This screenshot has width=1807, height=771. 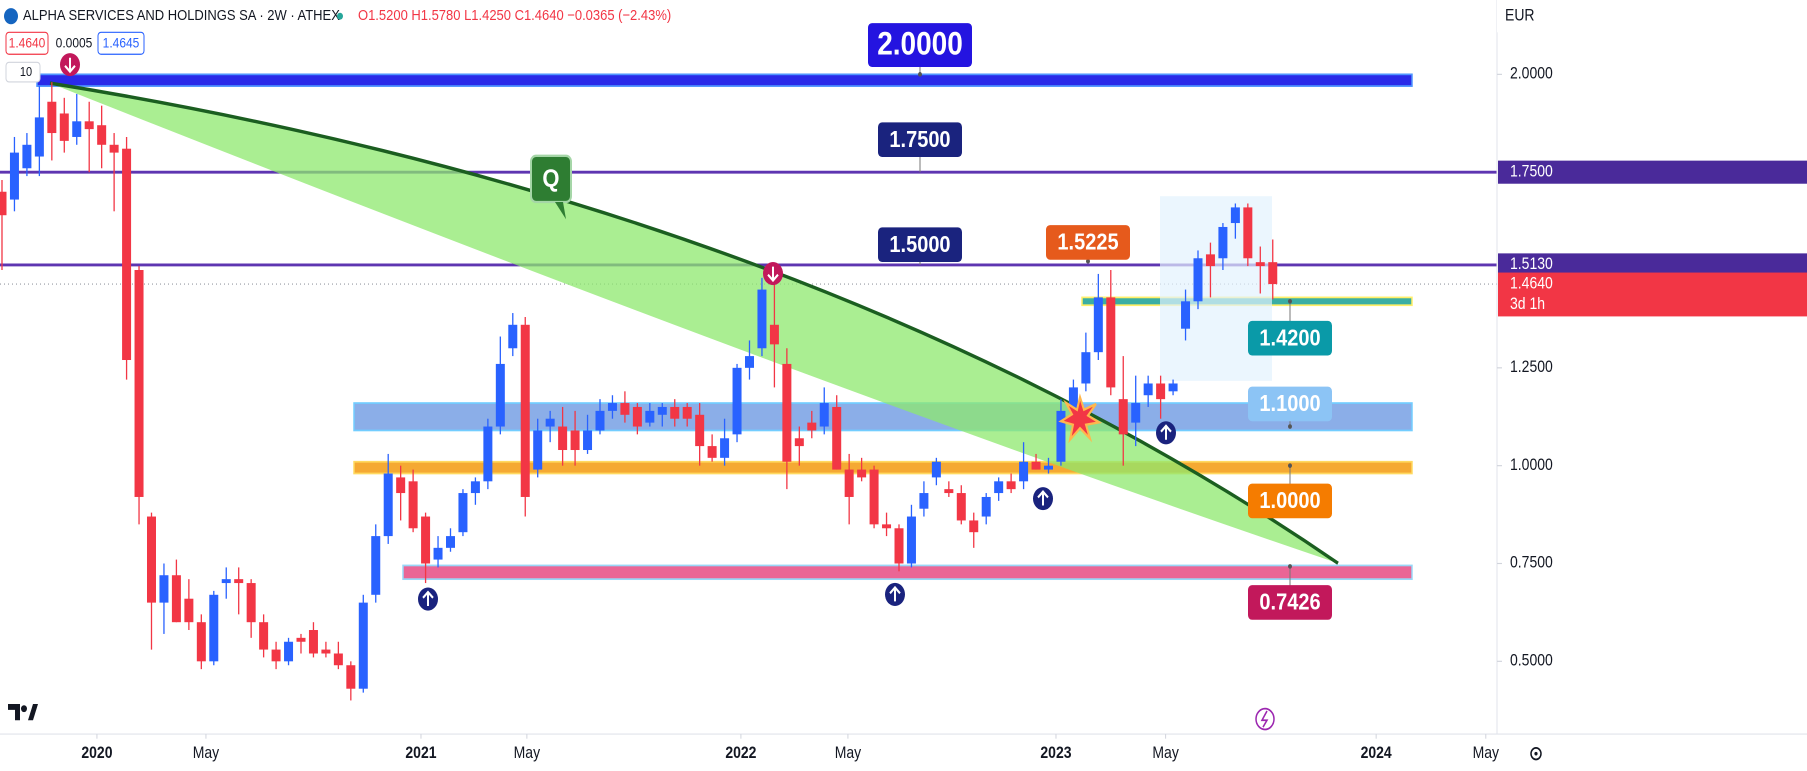 What do you see at coordinates (96, 753) in the screenshot?
I see `x-tick-label: 2020` at bounding box center [96, 753].